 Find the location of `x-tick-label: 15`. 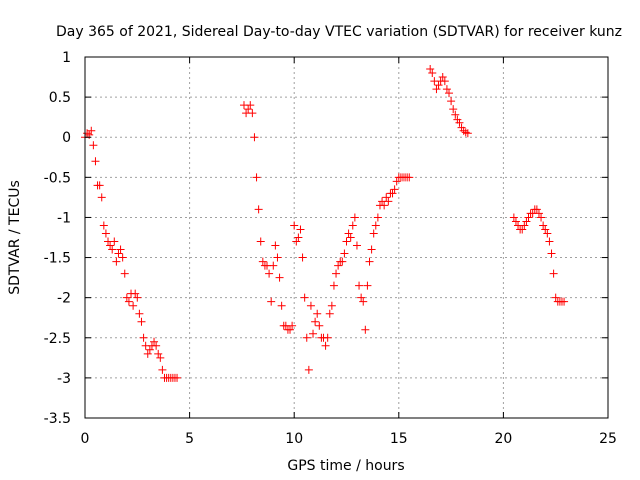

x-tick-label: 15 is located at coordinates (399, 439).